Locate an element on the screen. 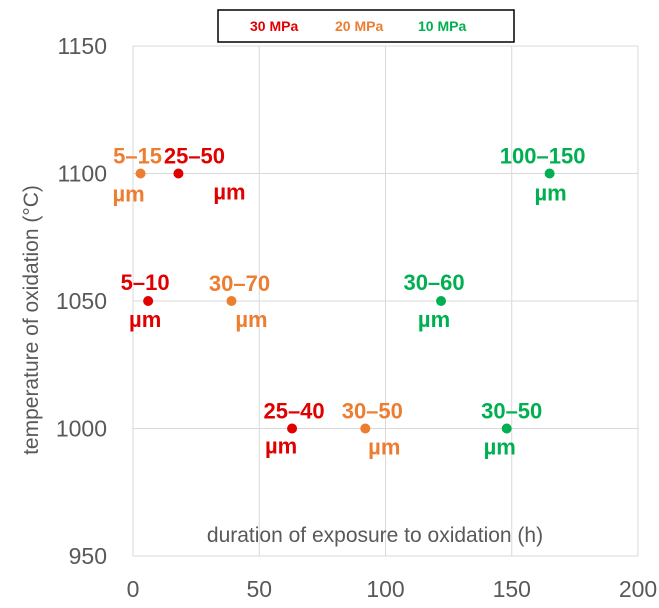 Image resolution: width=659 pixels, height=608 pixels. legend: 30 MPa 20 MPa 10 MPa is located at coordinates (366, 26).